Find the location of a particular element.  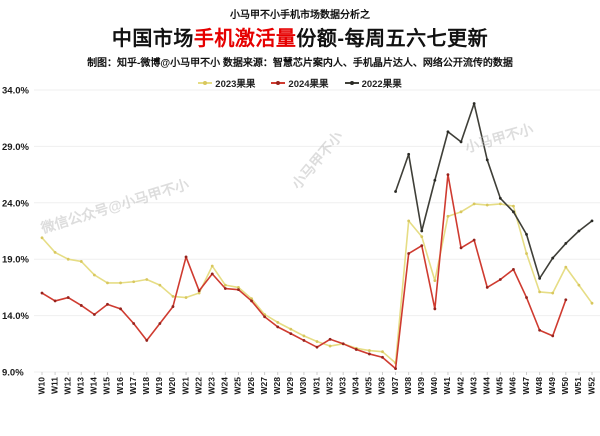

x-tick-label: W13 is located at coordinates (81, 386).